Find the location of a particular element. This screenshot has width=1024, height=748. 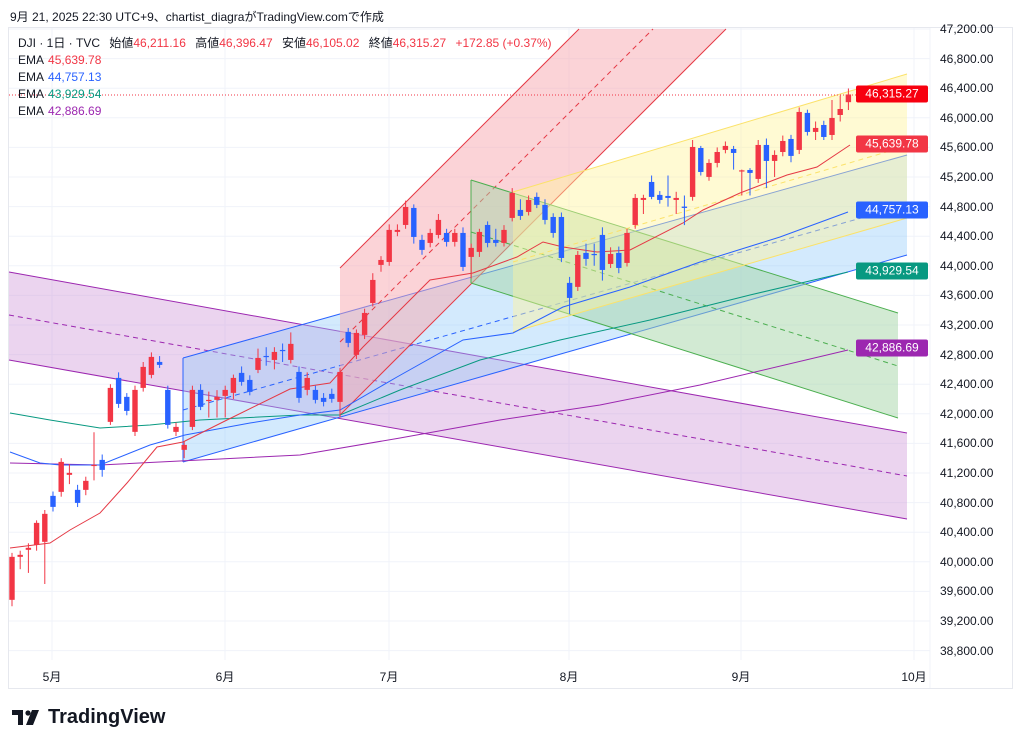

price-badge: 45,639.78 is located at coordinates (892, 144).